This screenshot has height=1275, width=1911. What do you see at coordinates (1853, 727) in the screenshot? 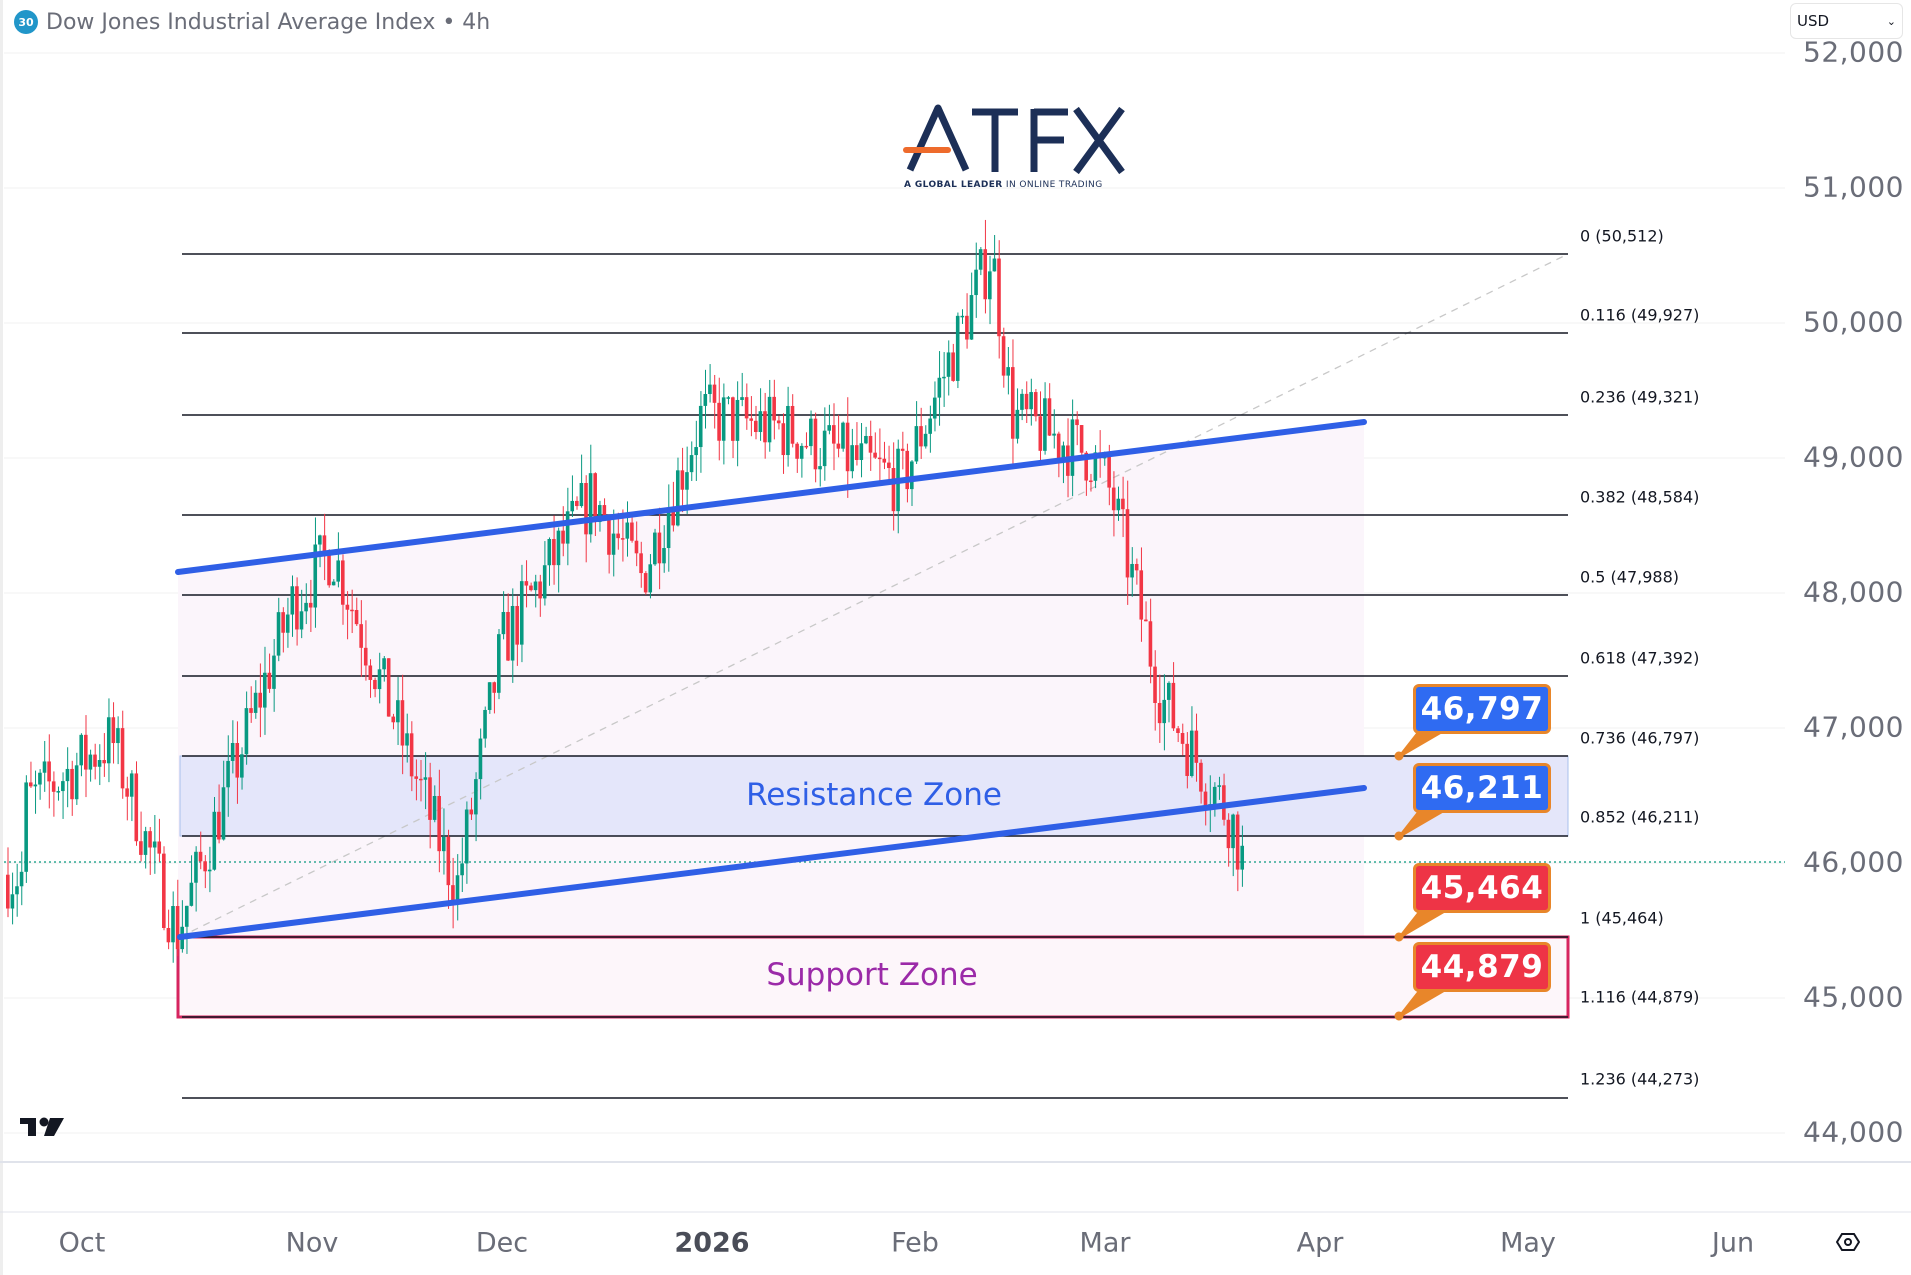
I see `y-tick: 47,000` at bounding box center [1853, 727].